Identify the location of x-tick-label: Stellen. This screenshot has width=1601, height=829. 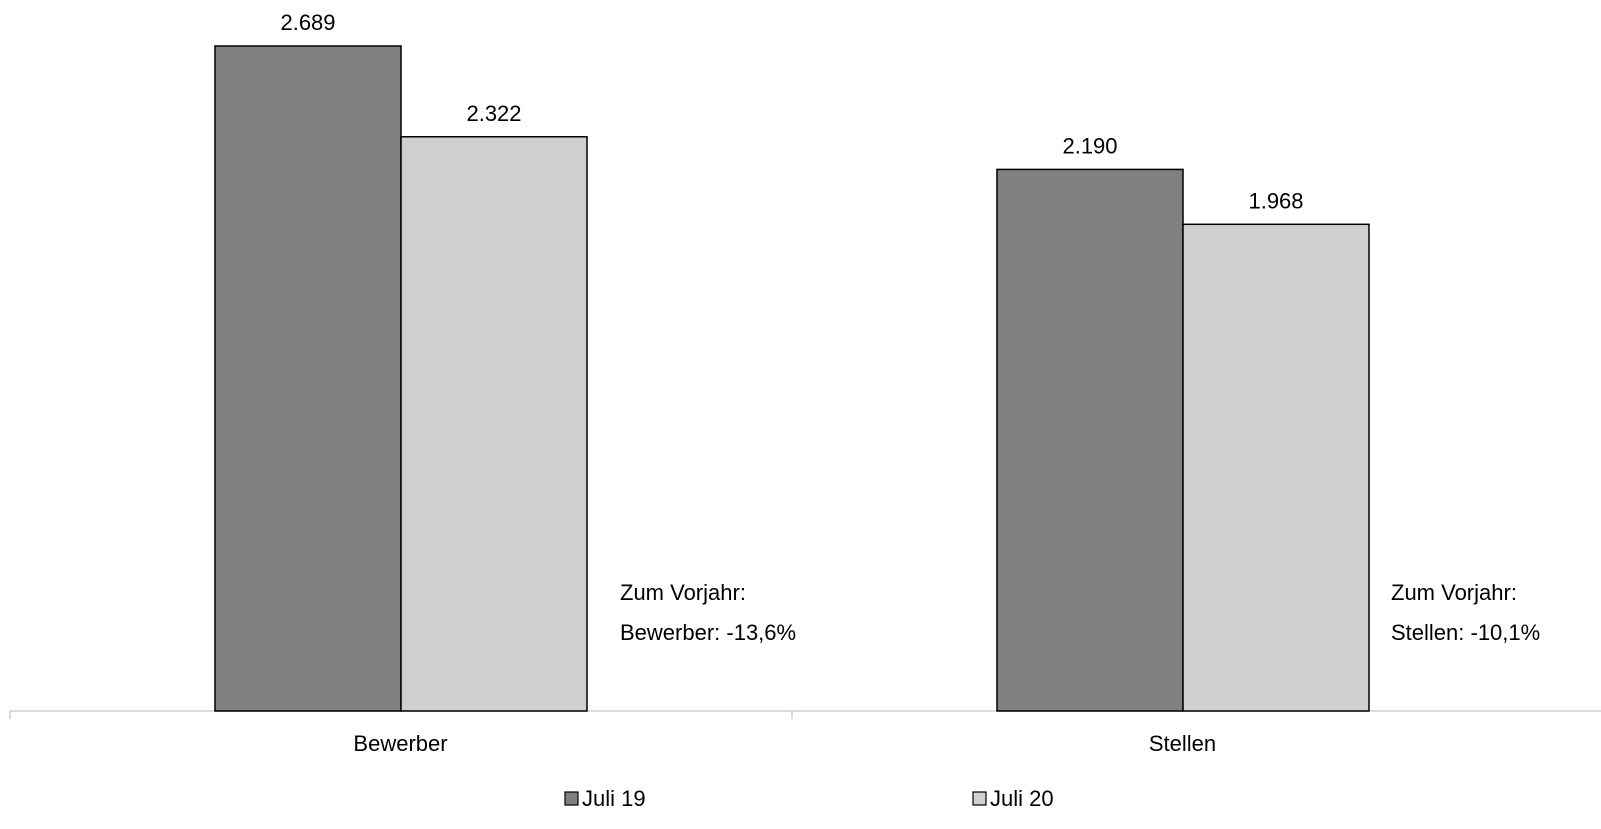
(1182, 743).